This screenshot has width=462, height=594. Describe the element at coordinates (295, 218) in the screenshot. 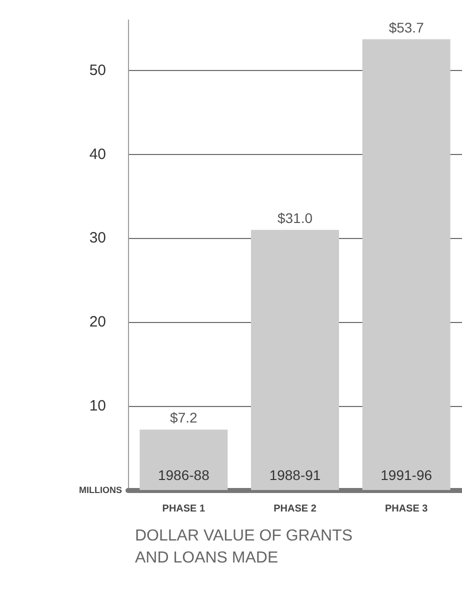

I see `data-label: $31.0` at that location.